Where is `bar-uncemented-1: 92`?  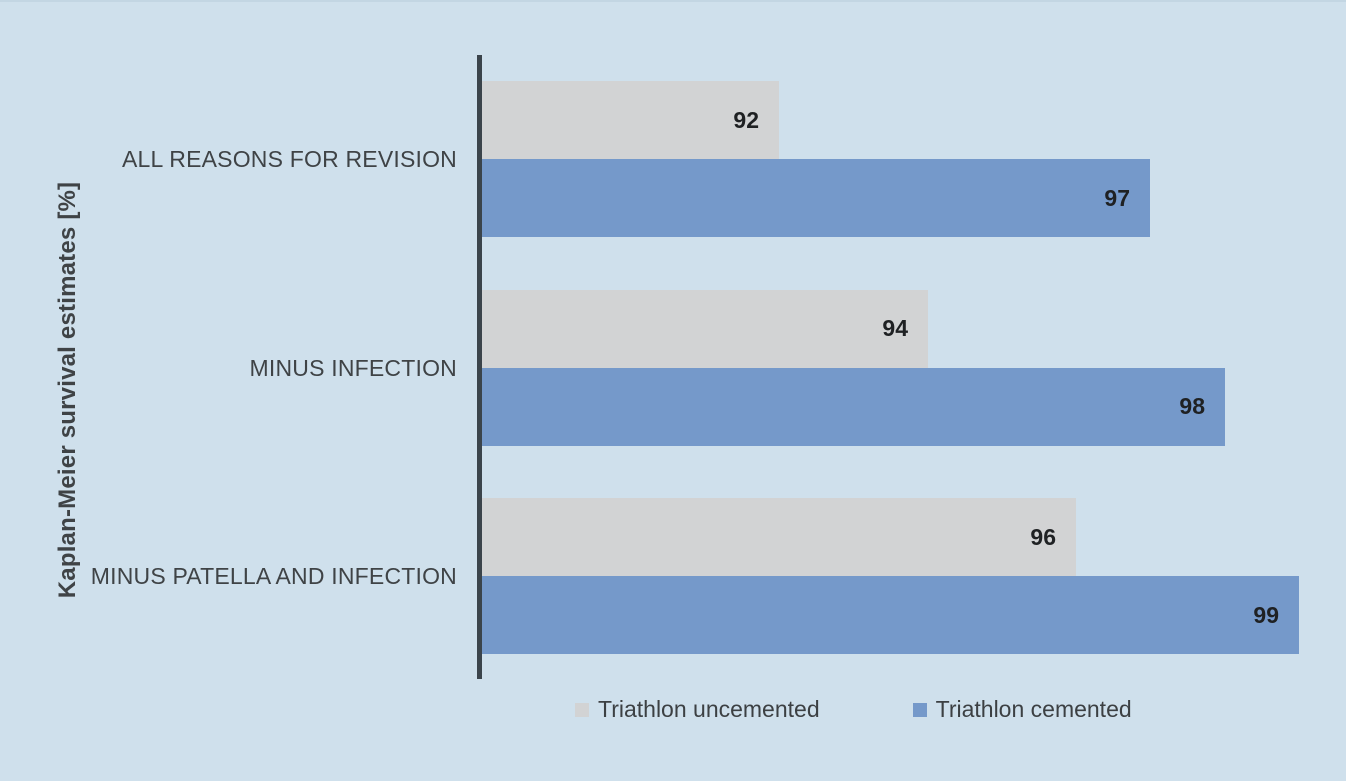 bar-uncemented-1: 92 is located at coordinates (630, 120).